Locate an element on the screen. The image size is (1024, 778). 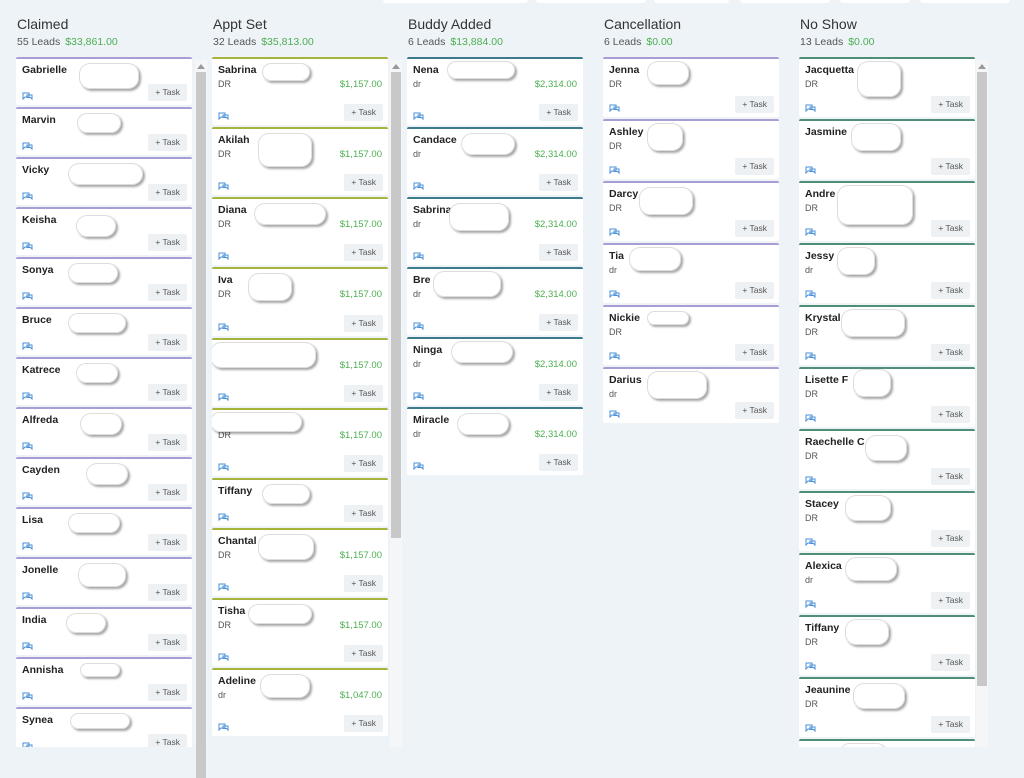
lead-name: Bre is located at coordinates (422, 280).